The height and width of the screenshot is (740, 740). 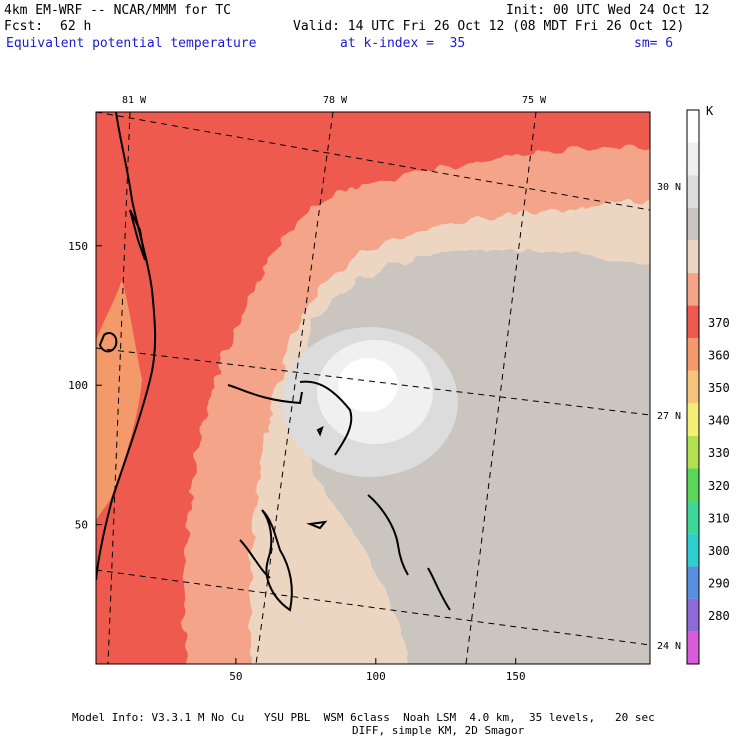 What do you see at coordinates (81, 525) in the screenshot?
I see `y-tick-label: 50` at bounding box center [81, 525].